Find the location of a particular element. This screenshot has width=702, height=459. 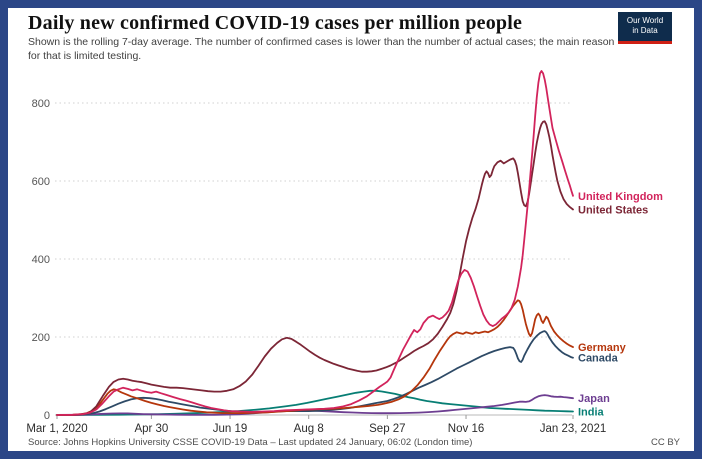

series-label-japan: Japan is located at coordinates (594, 399).